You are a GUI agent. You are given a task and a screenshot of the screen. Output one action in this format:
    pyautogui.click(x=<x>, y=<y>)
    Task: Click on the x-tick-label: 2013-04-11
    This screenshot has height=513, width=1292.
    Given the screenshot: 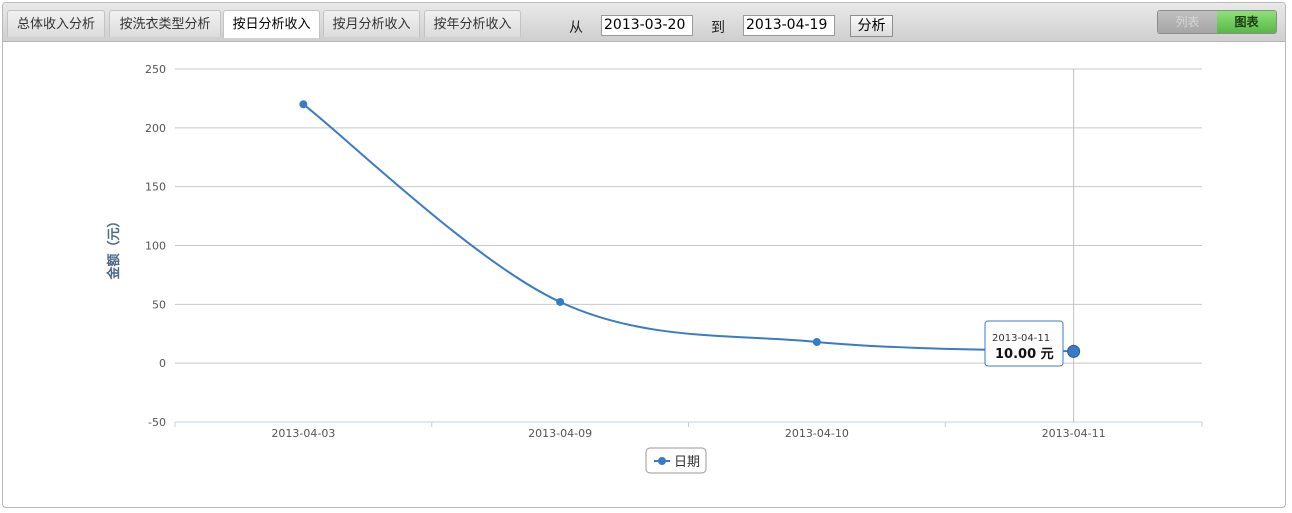 What is the action you would take?
    pyautogui.click(x=1074, y=433)
    